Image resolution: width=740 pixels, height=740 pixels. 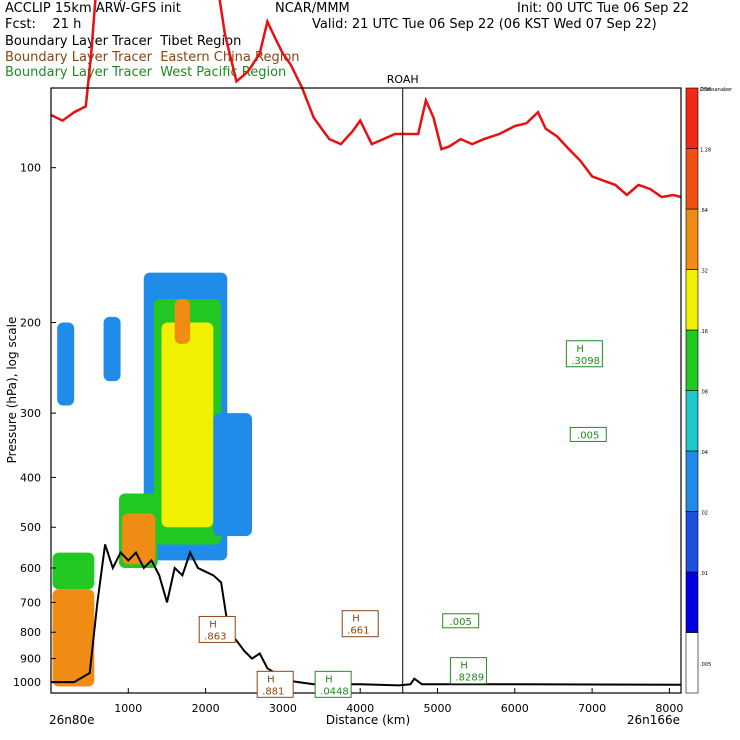 I want to click on y-tick-label: 500, so click(x=30, y=527).